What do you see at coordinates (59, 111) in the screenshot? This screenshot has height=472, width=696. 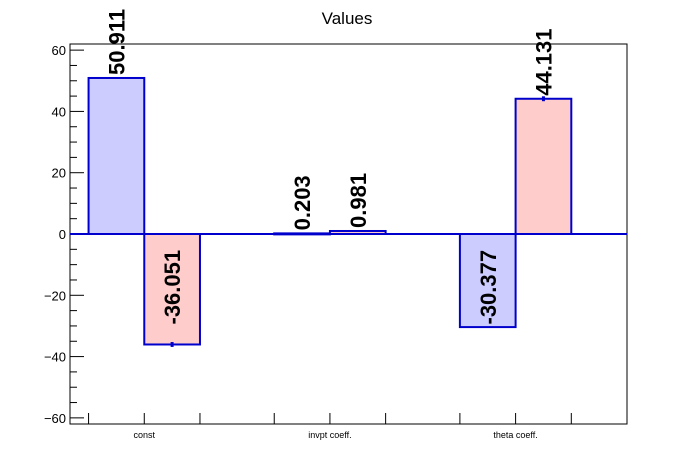 I see `y-tick-label: 40` at bounding box center [59, 111].